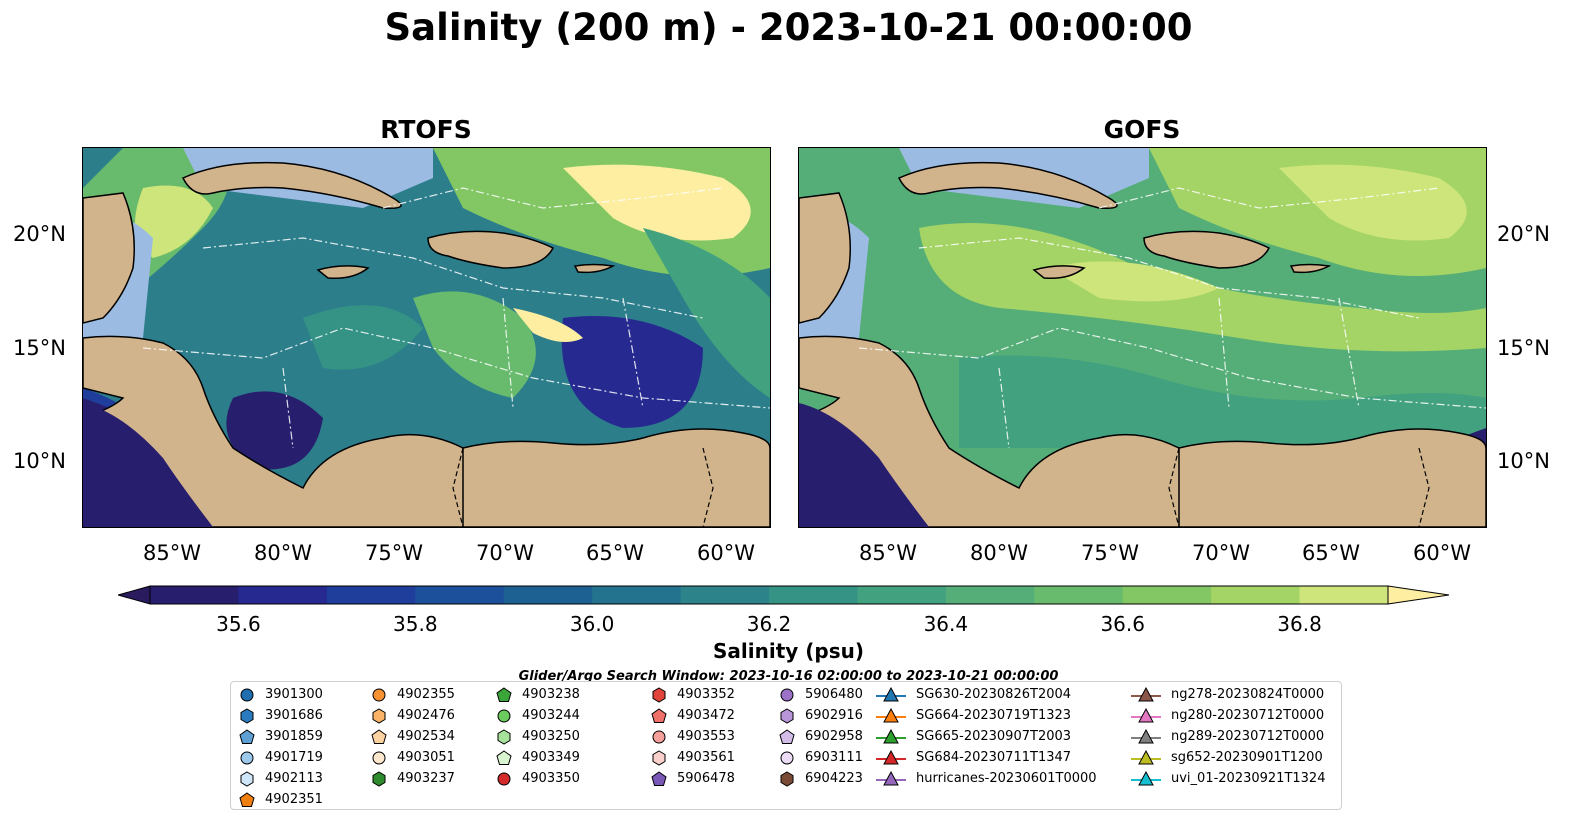  What do you see at coordinates (426, 129) in the screenshot?
I see `panel-title-rtofs: RTOFS` at bounding box center [426, 129].